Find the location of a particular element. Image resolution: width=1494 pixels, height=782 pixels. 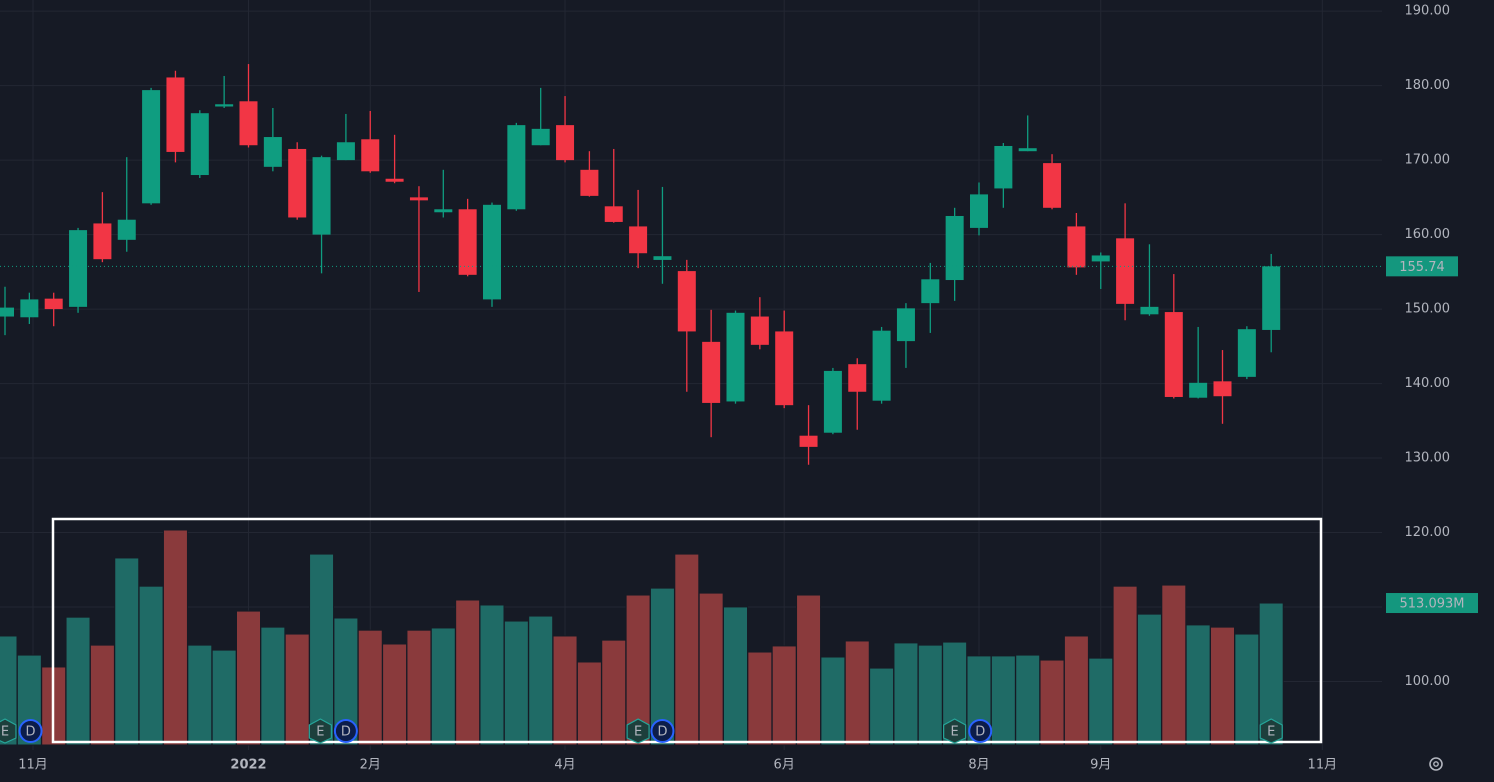

last-volume-label: 513.093M is located at coordinates (1432, 604).